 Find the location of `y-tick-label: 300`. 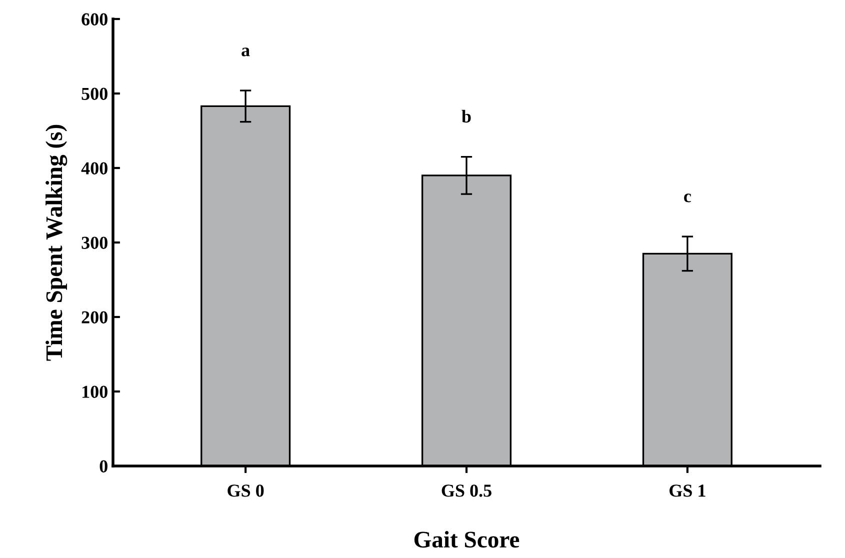

y-tick-label: 300 is located at coordinates (95, 242).